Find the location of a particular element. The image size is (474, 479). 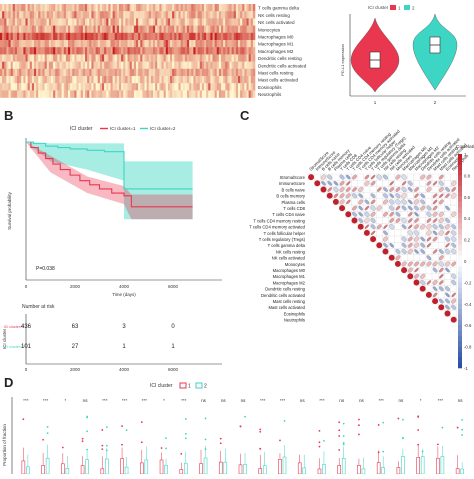

box-significance: *** is located at coordinates (46, 400).